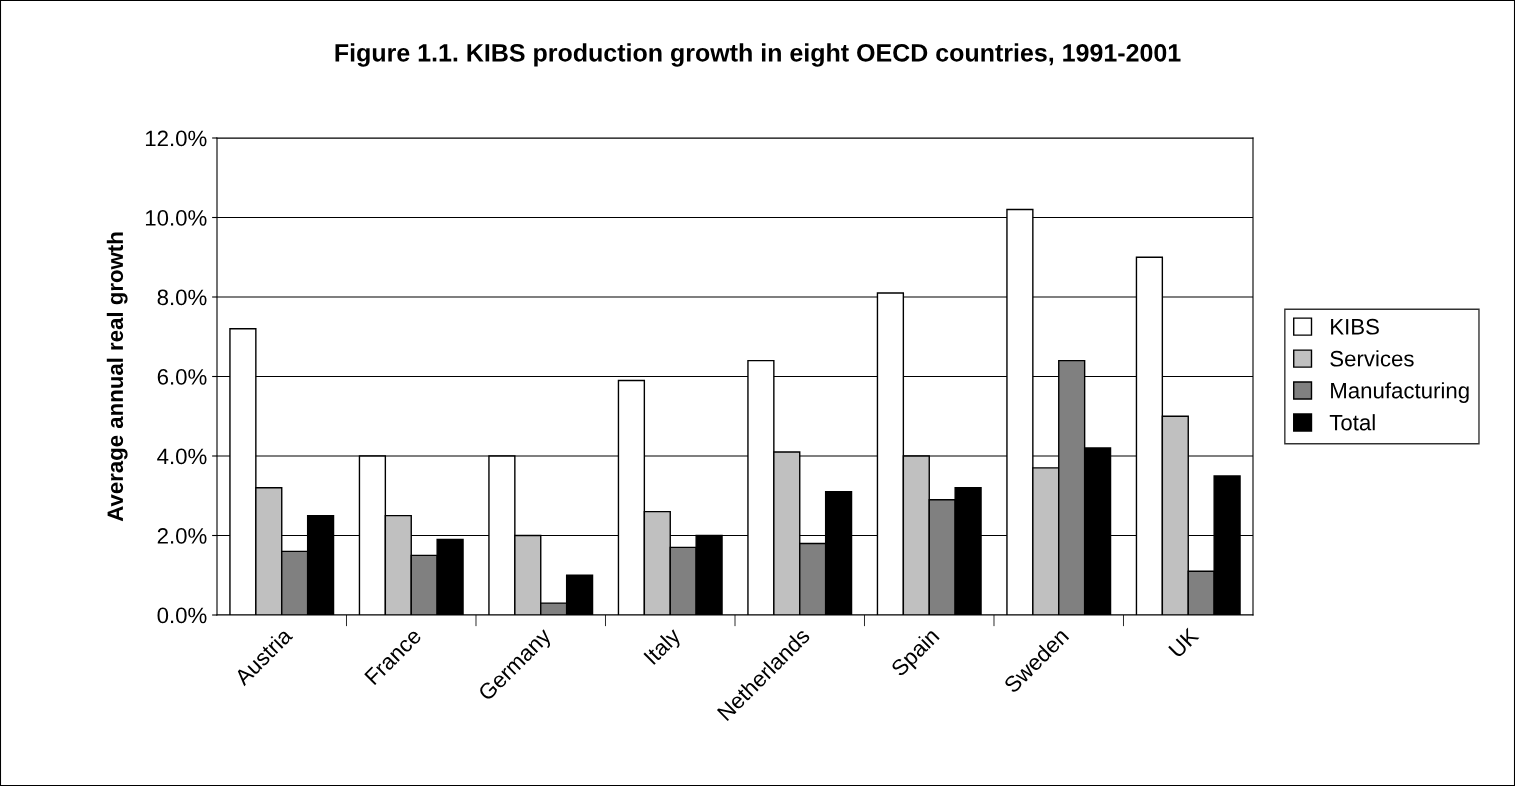  What do you see at coordinates (1400, 392) in the screenshot?
I see `legend-label: Manufacturing` at bounding box center [1400, 392].